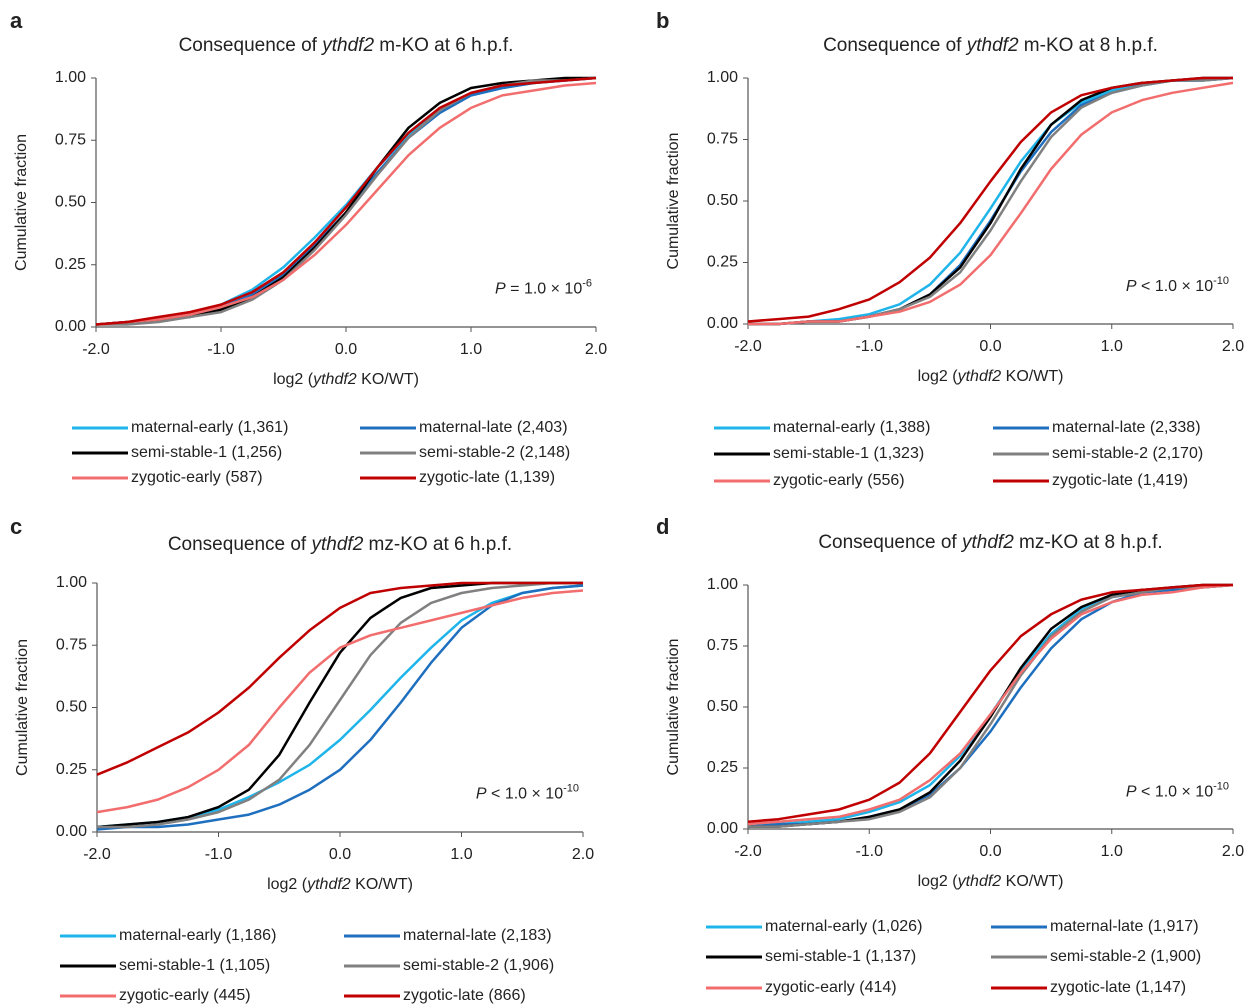 The image size is (1249, 1004). Describe the element at coordinates (662, 526) in the screenshot. I see `panel-letter: d` at that location.